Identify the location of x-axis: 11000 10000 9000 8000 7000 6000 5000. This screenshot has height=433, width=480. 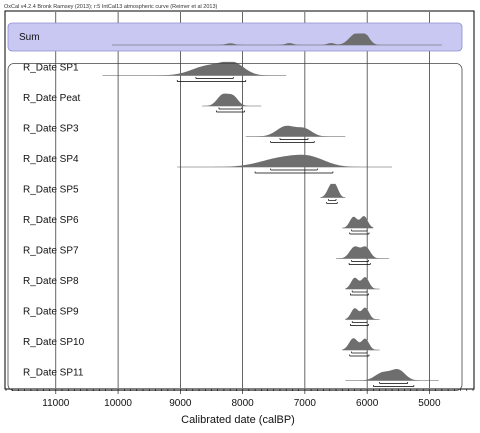
(239, 399).